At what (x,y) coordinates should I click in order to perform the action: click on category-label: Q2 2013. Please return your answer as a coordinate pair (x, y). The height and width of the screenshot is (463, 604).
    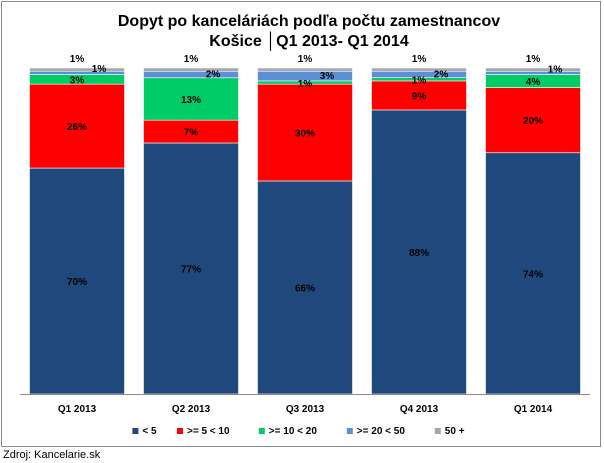
    Looking at the image, I should click on (191, 409).